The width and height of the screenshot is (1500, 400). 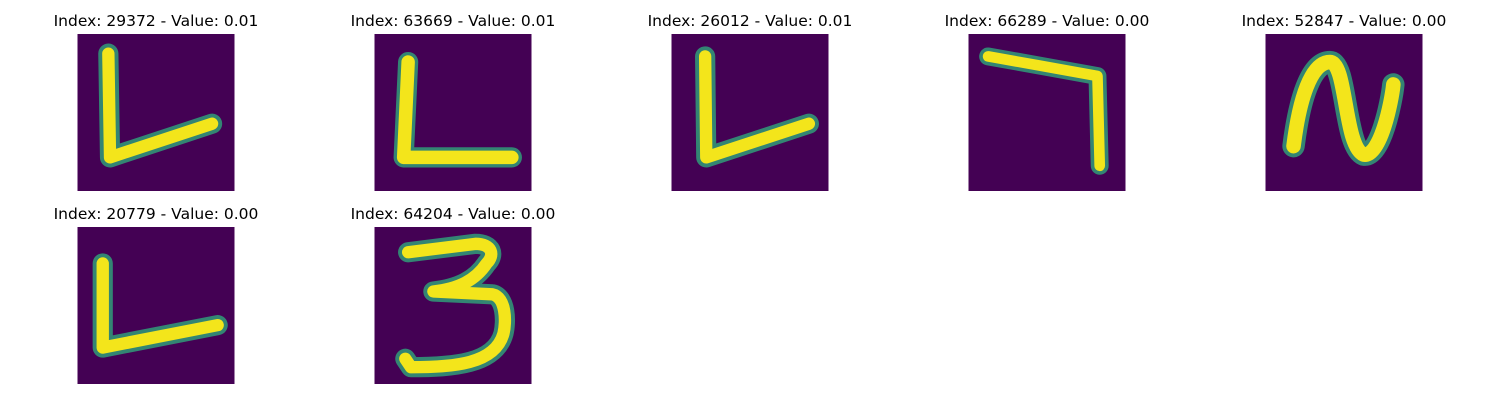 What do you see at coordinates (156, 21) in the screenshot?
I see `panel-title: Index: 29372 - Value: 0.01` at bounding box center [156, 21].